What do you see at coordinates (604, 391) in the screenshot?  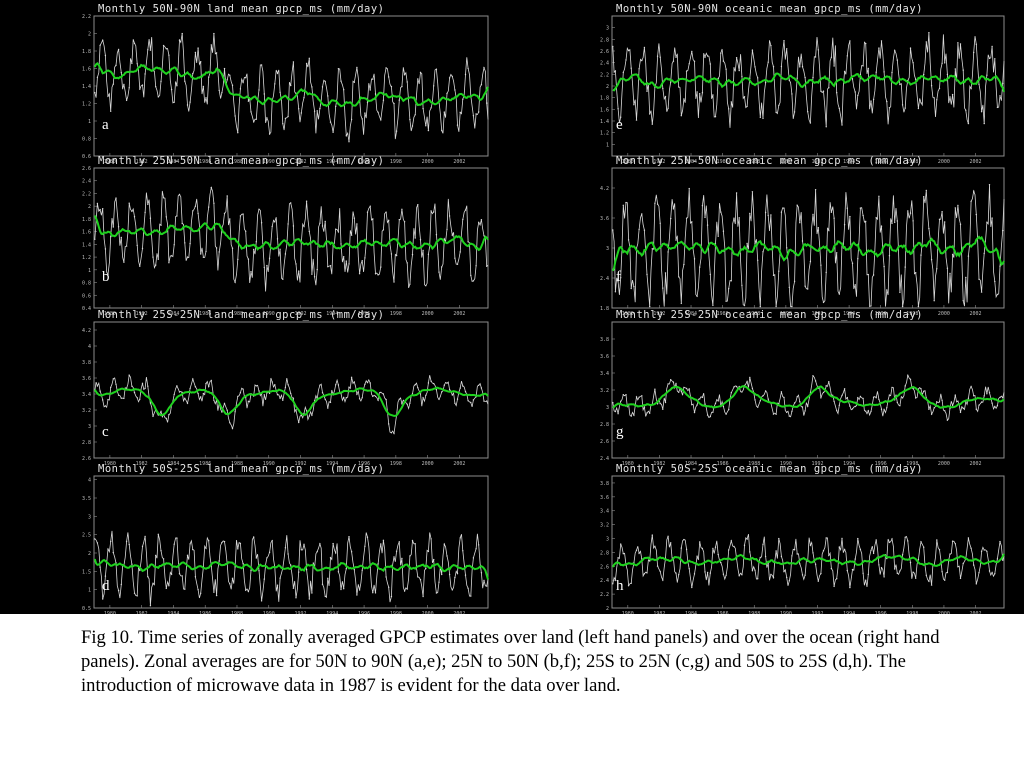 I see `y-tick-label: 3.2` at bounding box center [604, 391].